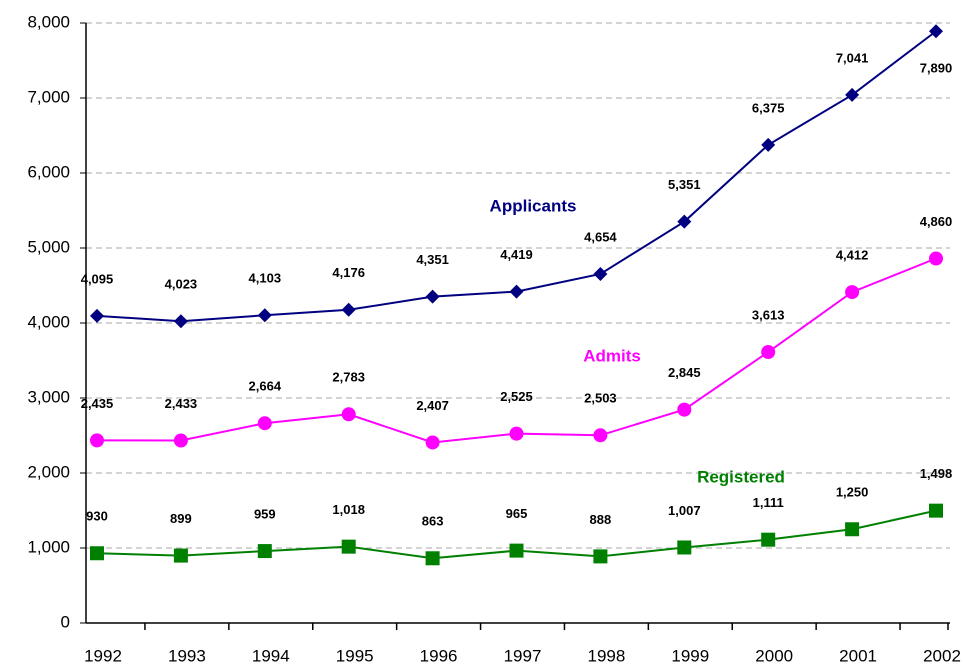 The height and width of the screenshot is (664, 964). What do you see at coordinates (606, 655) in the screenshot?
I see `x-tick-label: 1998` at bounding box center [606, 655].